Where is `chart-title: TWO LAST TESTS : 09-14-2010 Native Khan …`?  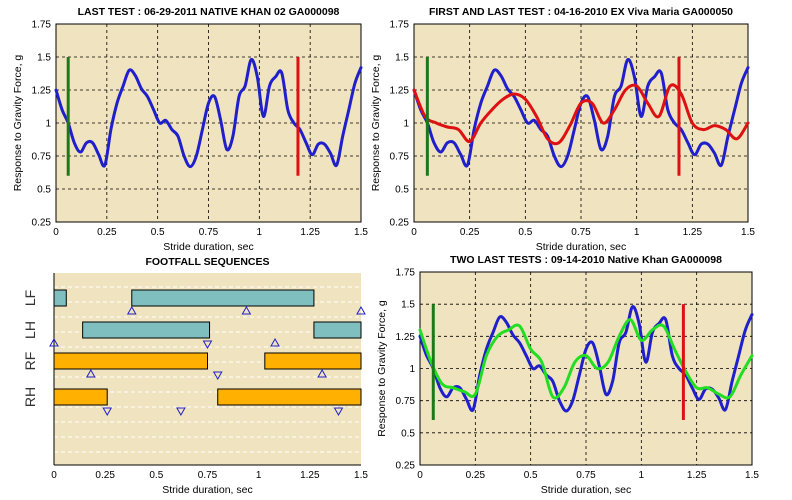 chart-title: TWO LAST TESTS : 09-14-2010 Native Khan … is located at coordinates (586, 260).